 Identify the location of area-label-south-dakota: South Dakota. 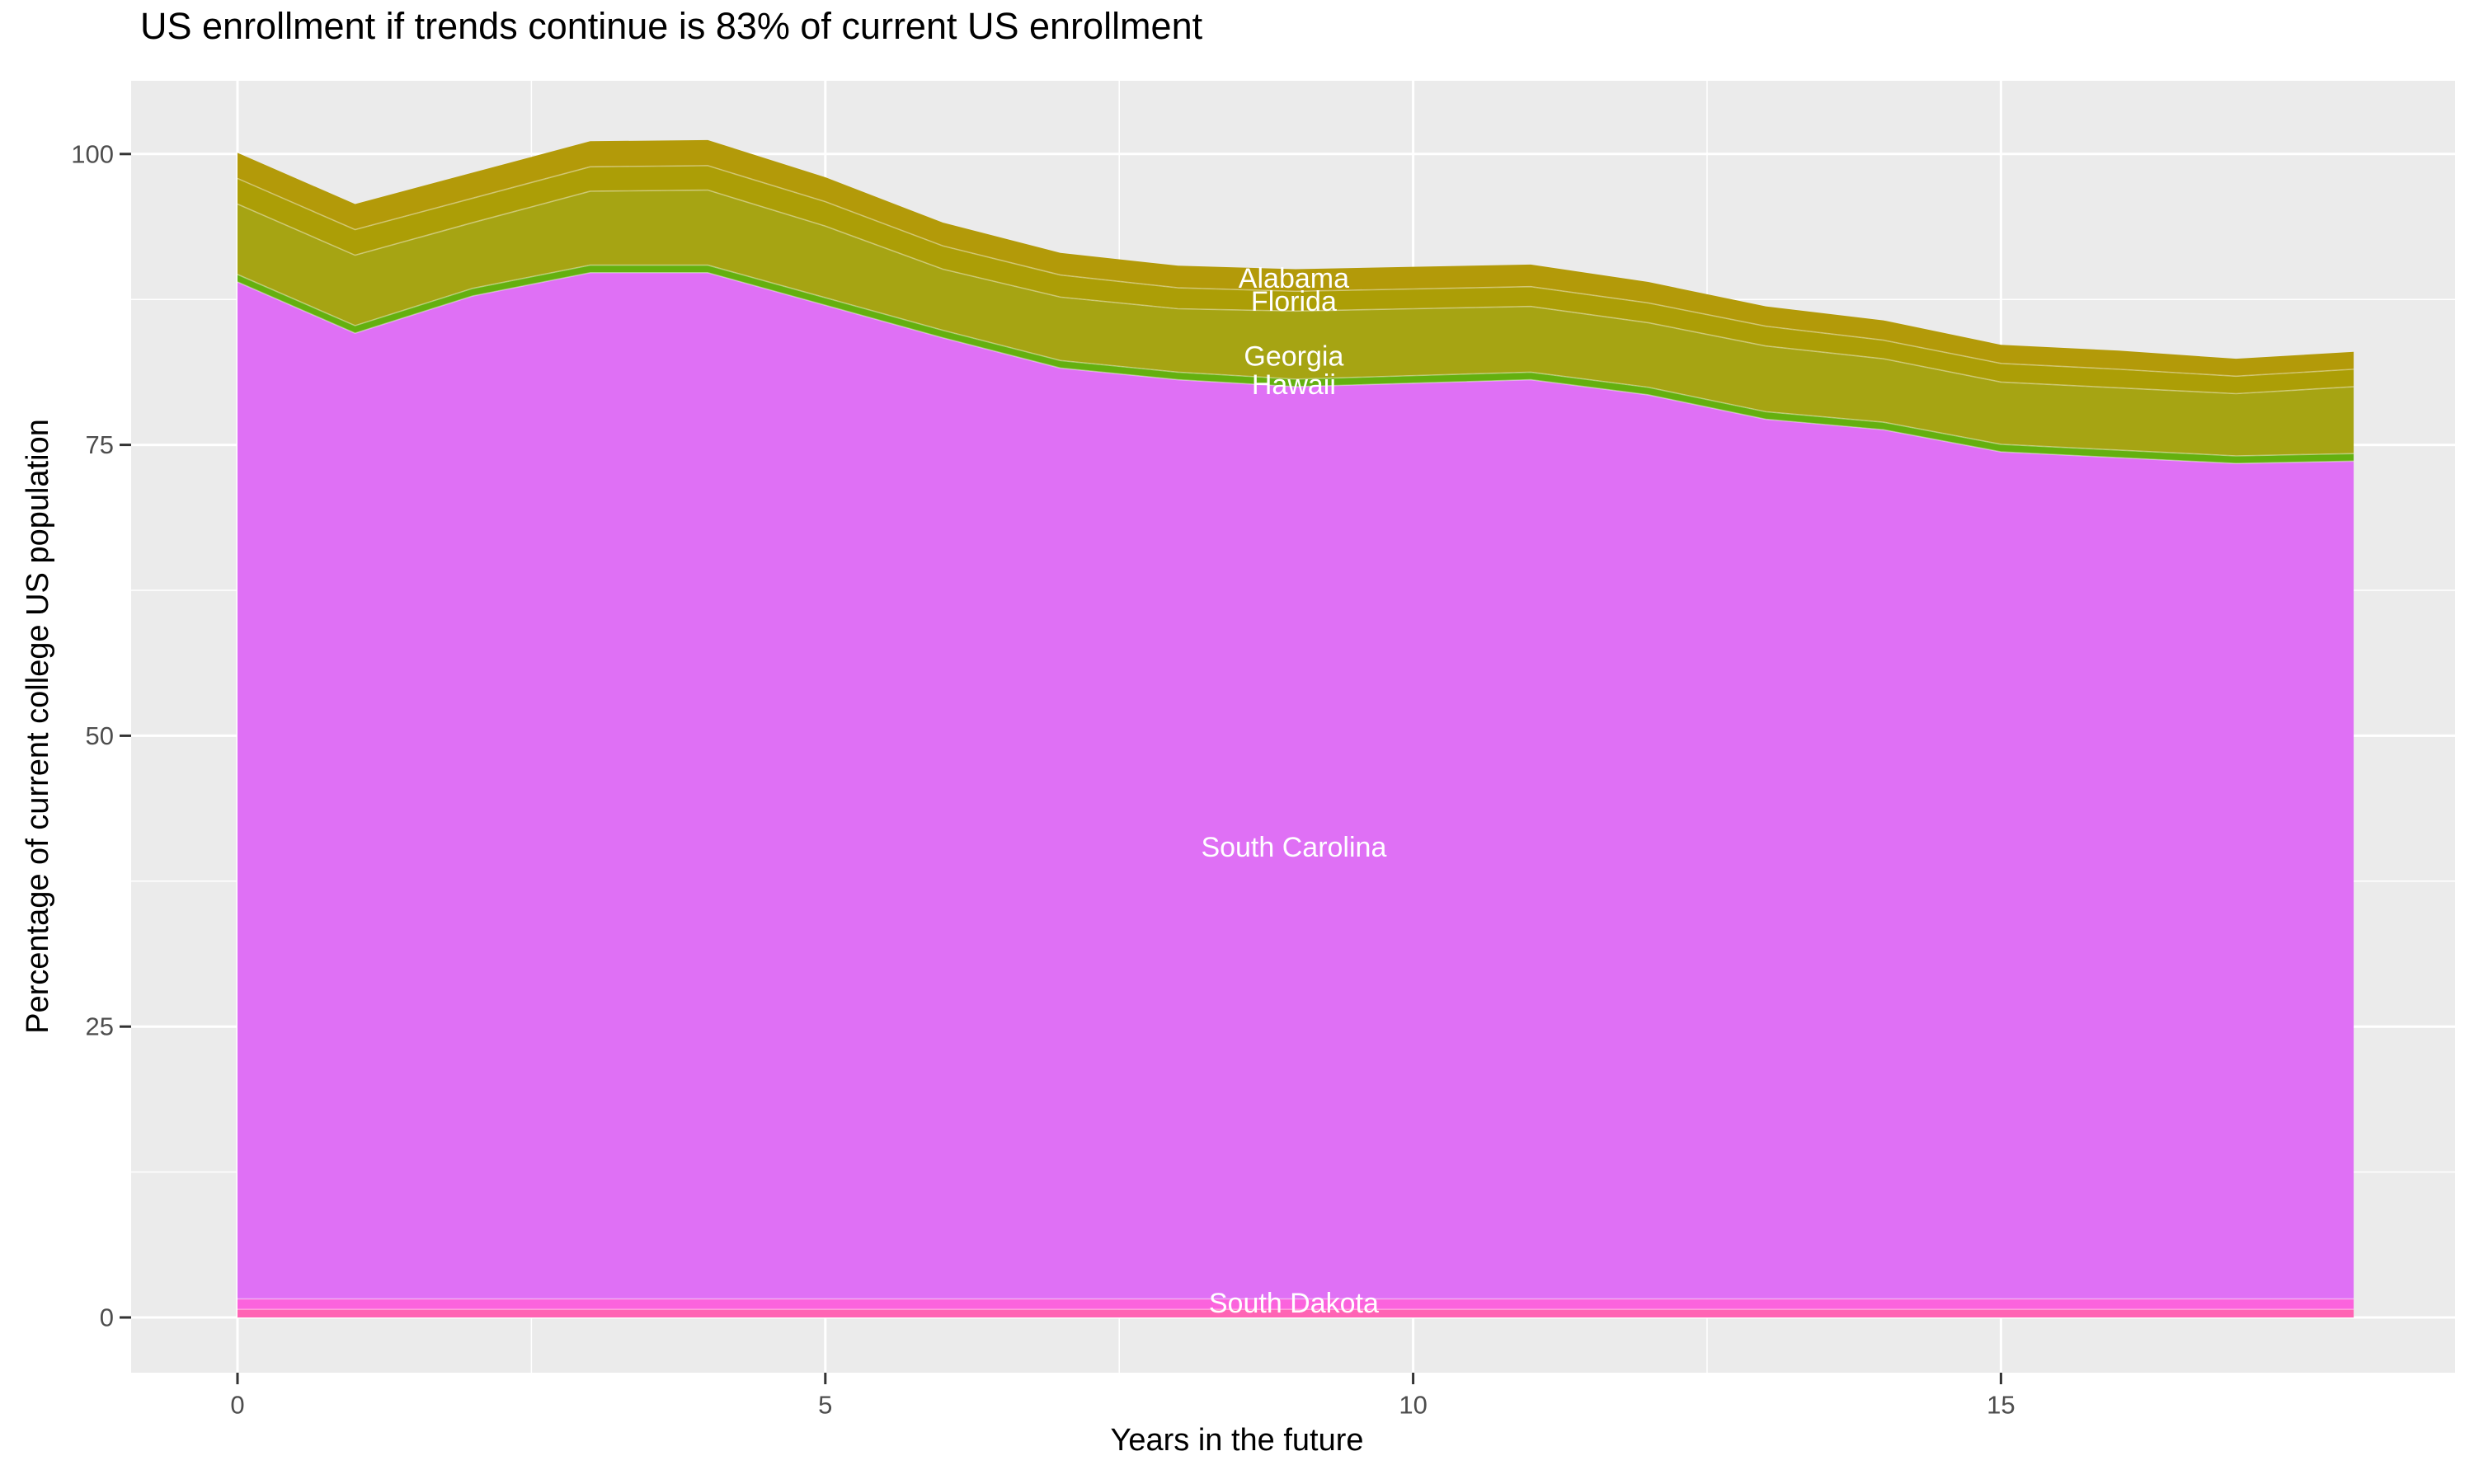
(1294, 1303).